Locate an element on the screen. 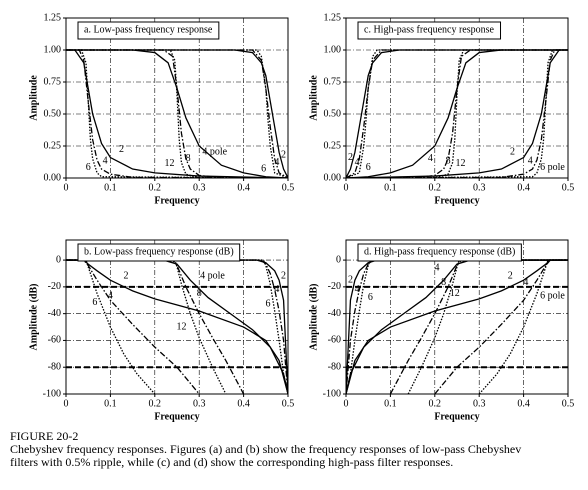 This screenshot has height=490, width=588. y-tick-label: -40 is located at coordinates (334, 313).